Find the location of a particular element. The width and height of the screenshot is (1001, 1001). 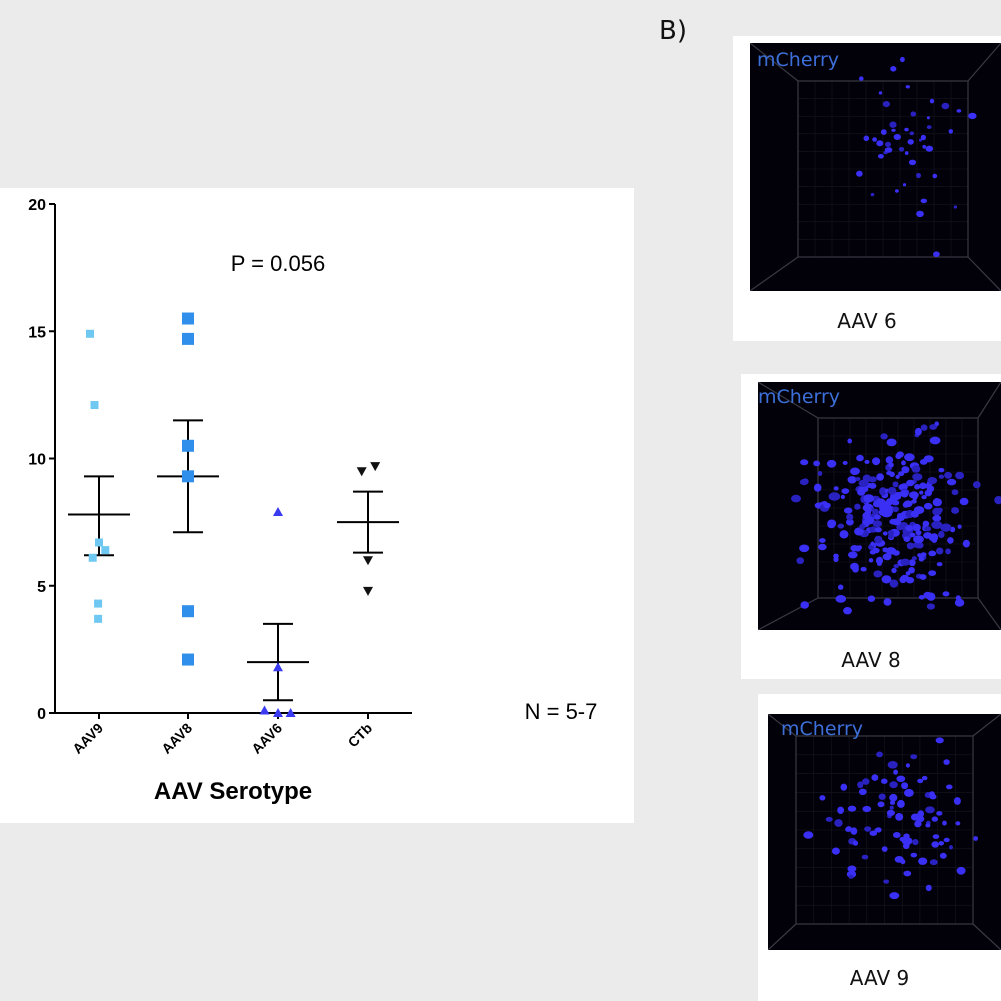

micrograph-cells is located at coordinates (879, 506).